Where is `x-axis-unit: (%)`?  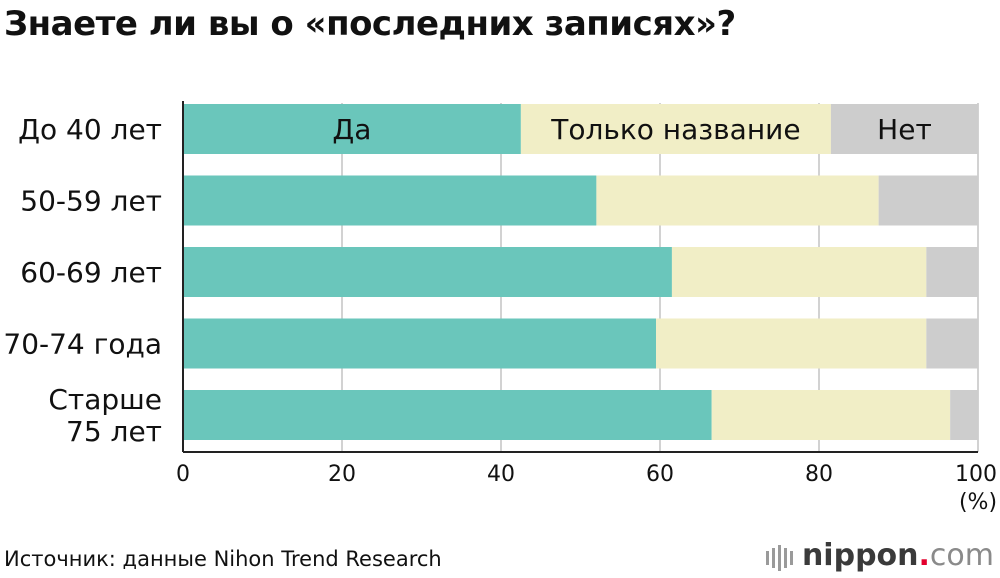 x-axis-unit: (%) is located at coordinates (978, 502).